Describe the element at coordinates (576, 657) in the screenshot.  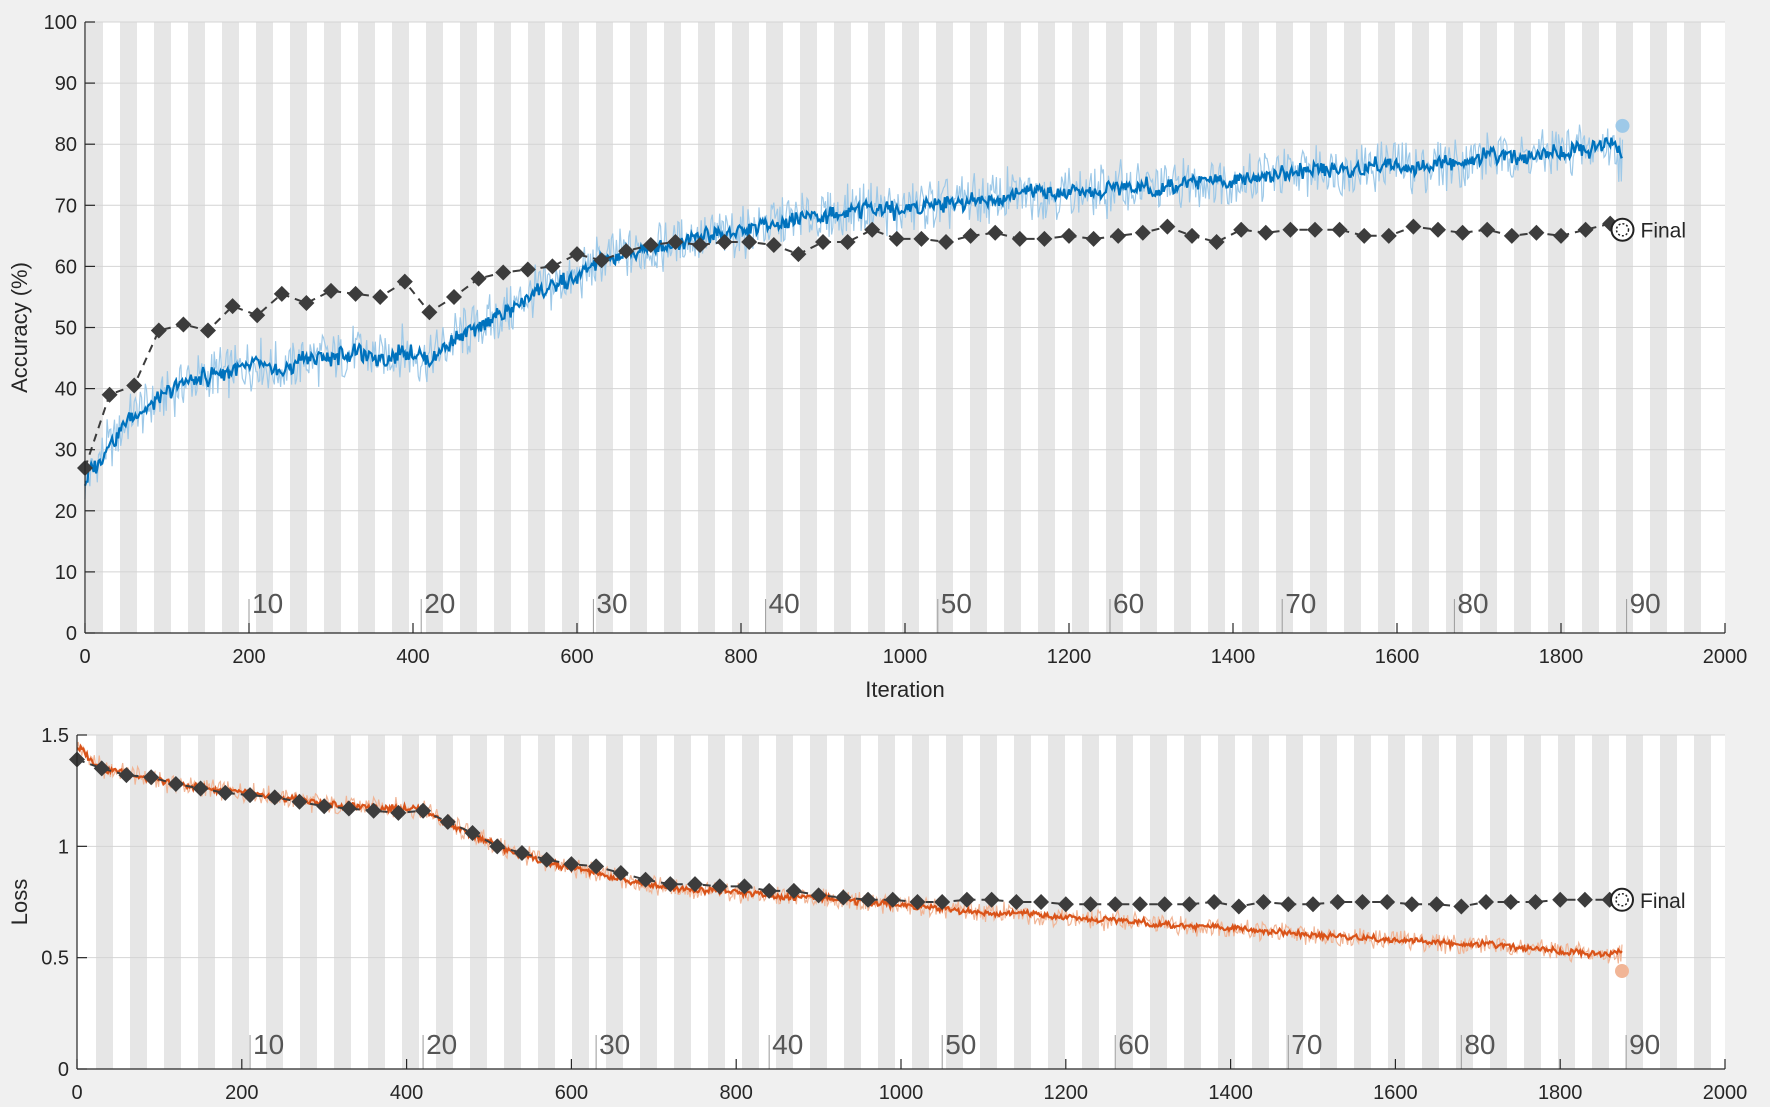
I see `x-tick-label: 600` at that location.